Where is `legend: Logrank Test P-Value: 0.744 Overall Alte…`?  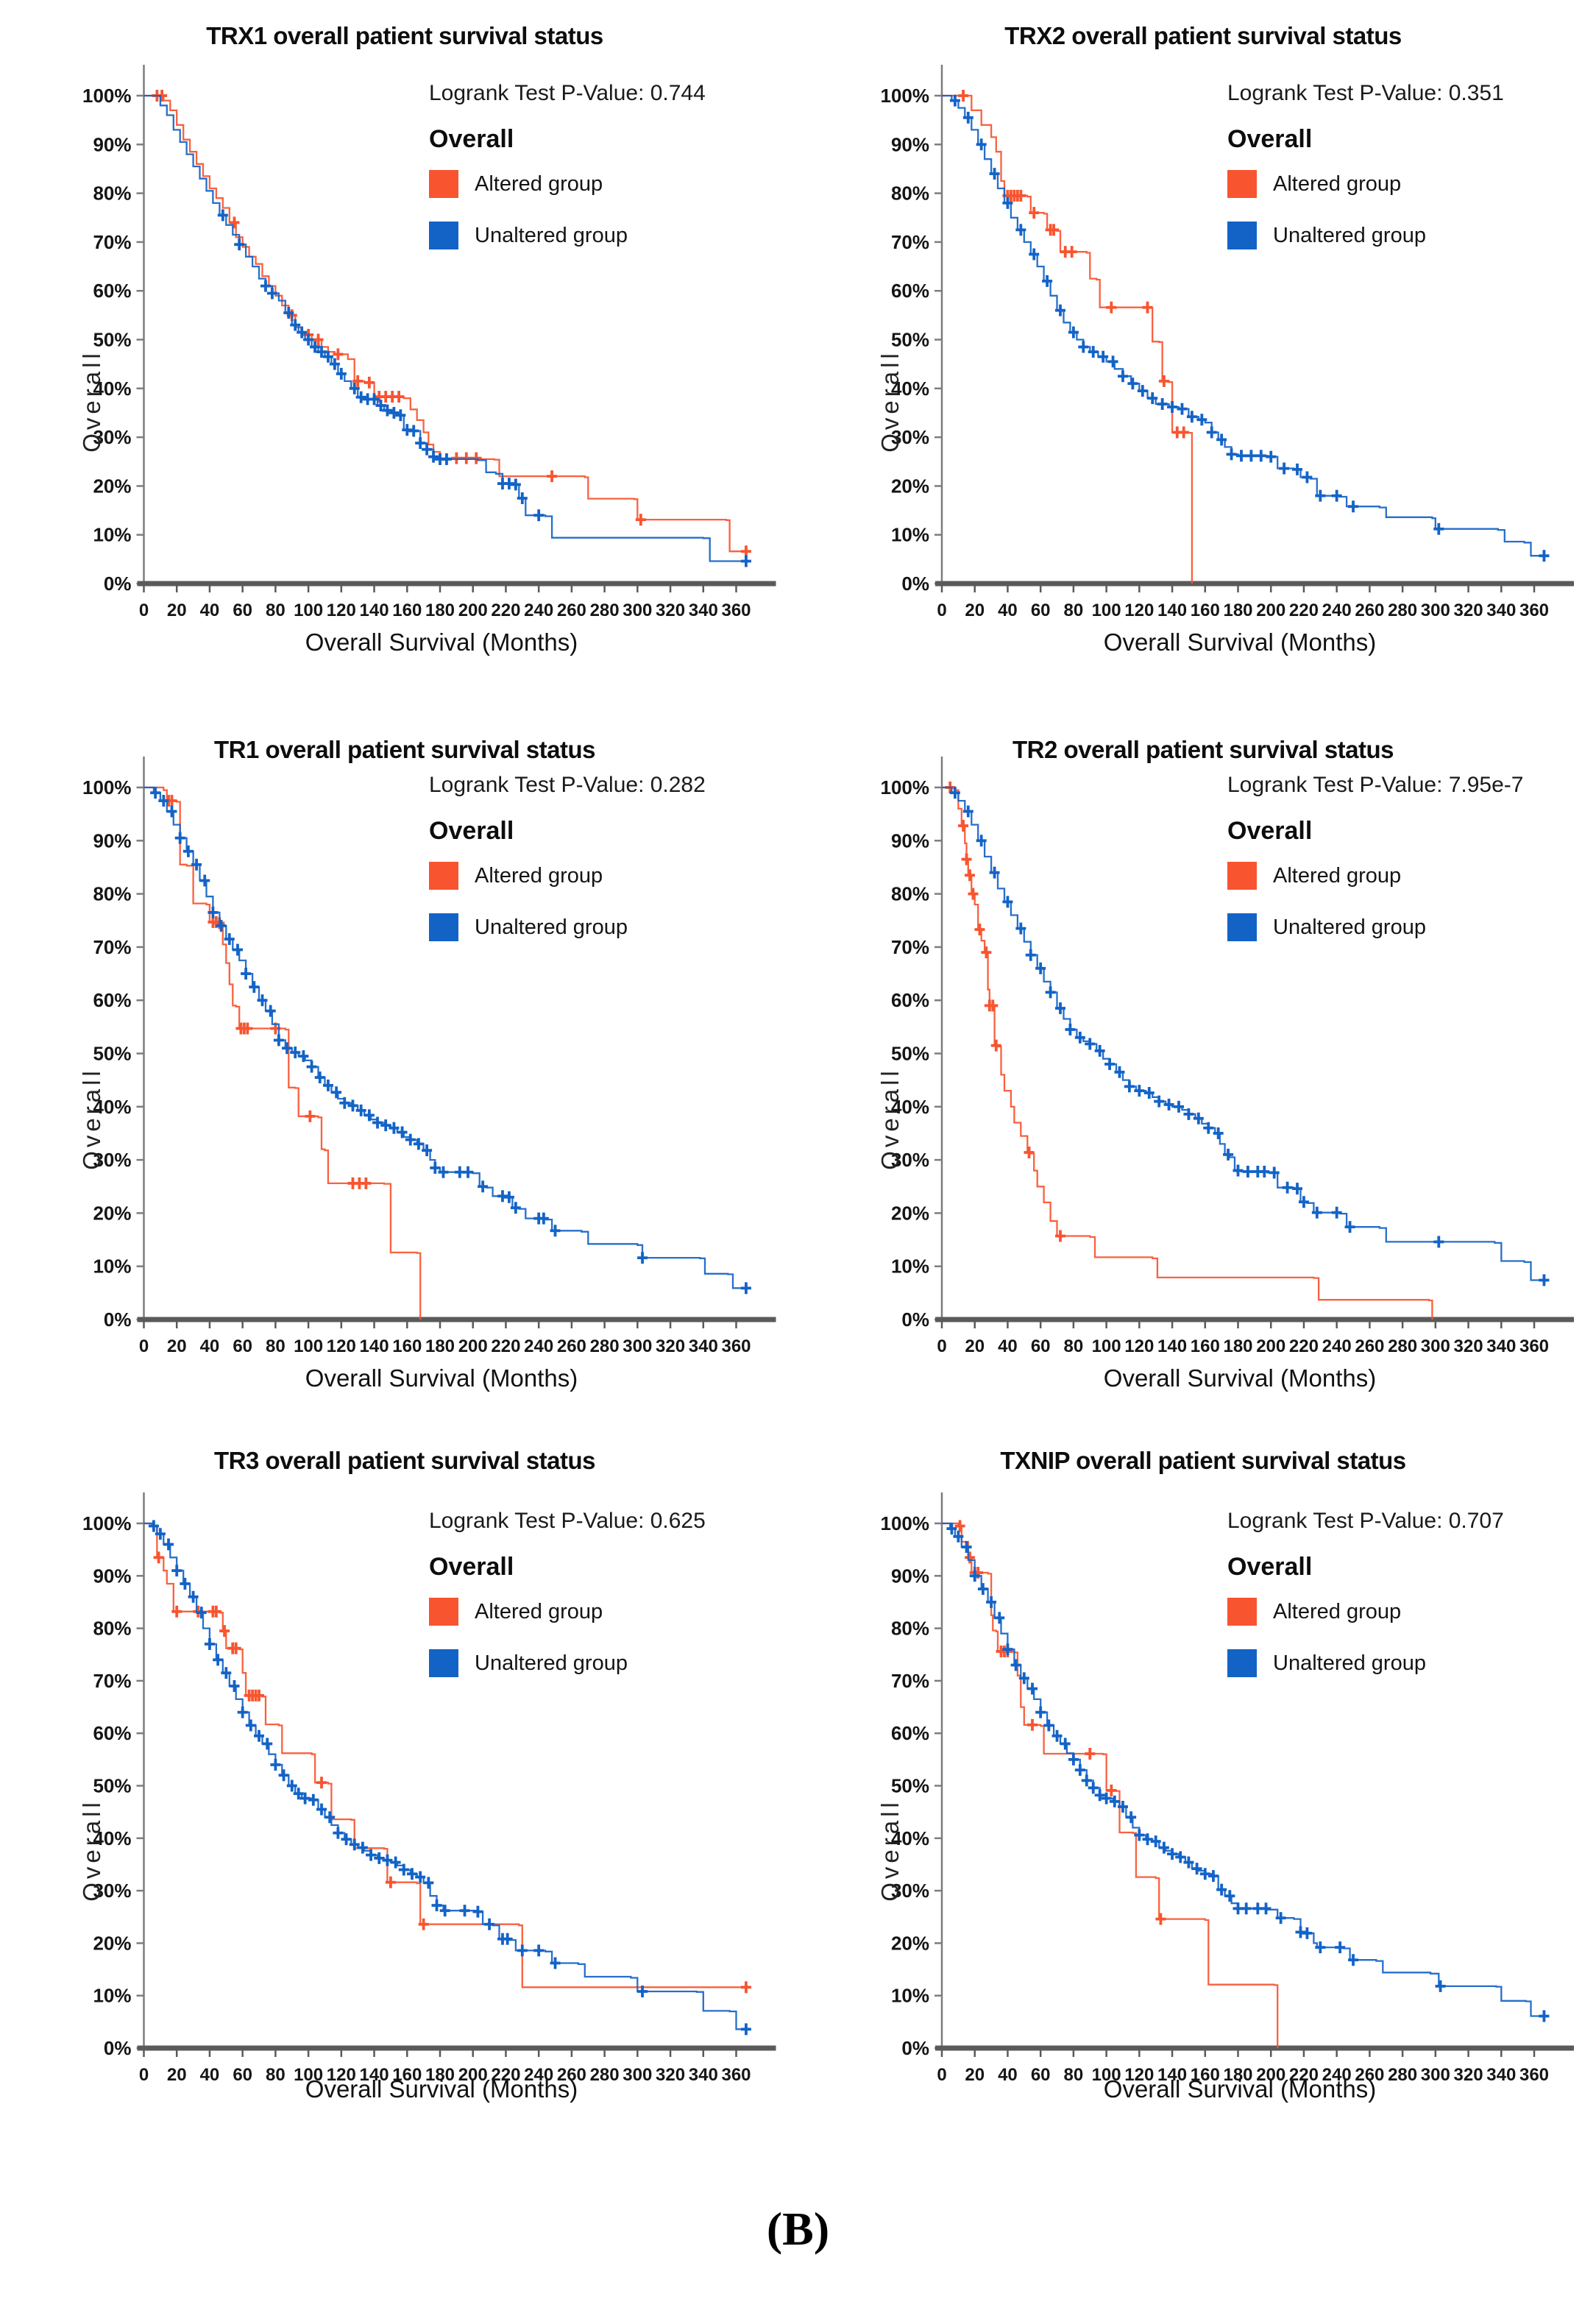
legend: Logrank Test P-Value: 0.744 Overall Alte… is located at coordinates (602, 177).